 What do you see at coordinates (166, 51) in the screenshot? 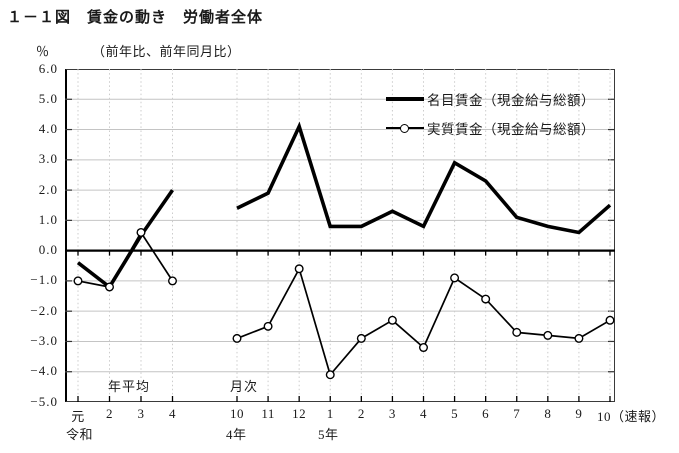
I see `y-axis-note: （前年比、前年同月比）` at bounding box center [166, 51].